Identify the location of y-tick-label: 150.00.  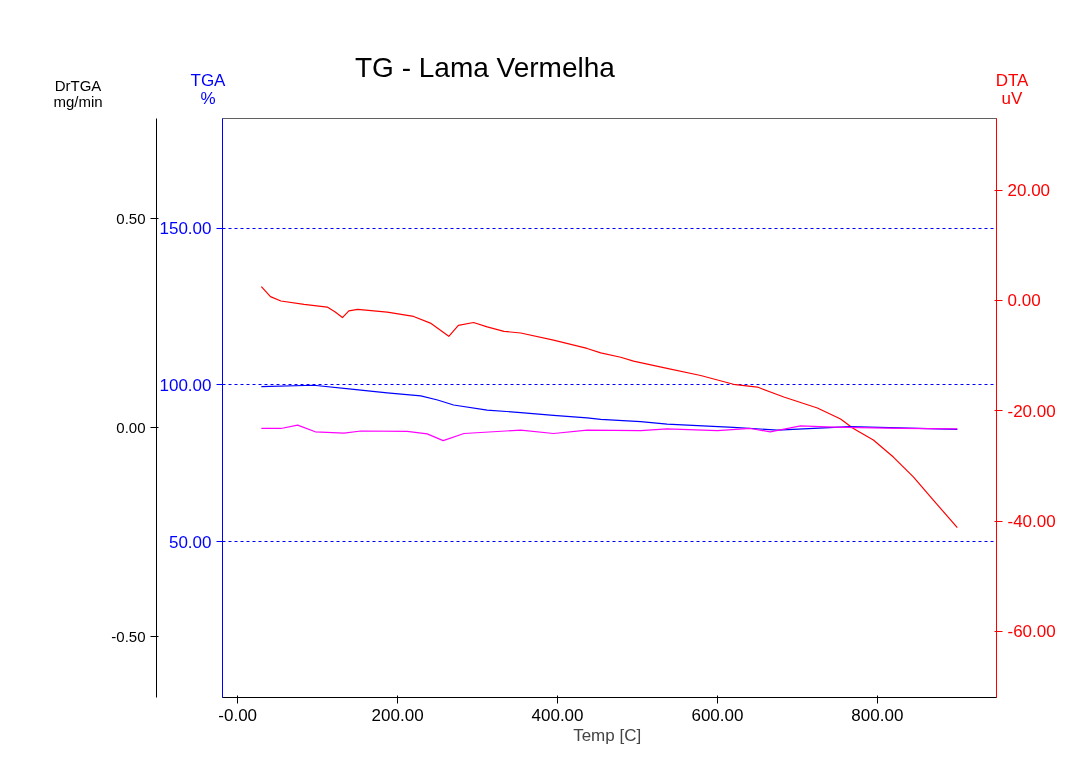
(185, 229).